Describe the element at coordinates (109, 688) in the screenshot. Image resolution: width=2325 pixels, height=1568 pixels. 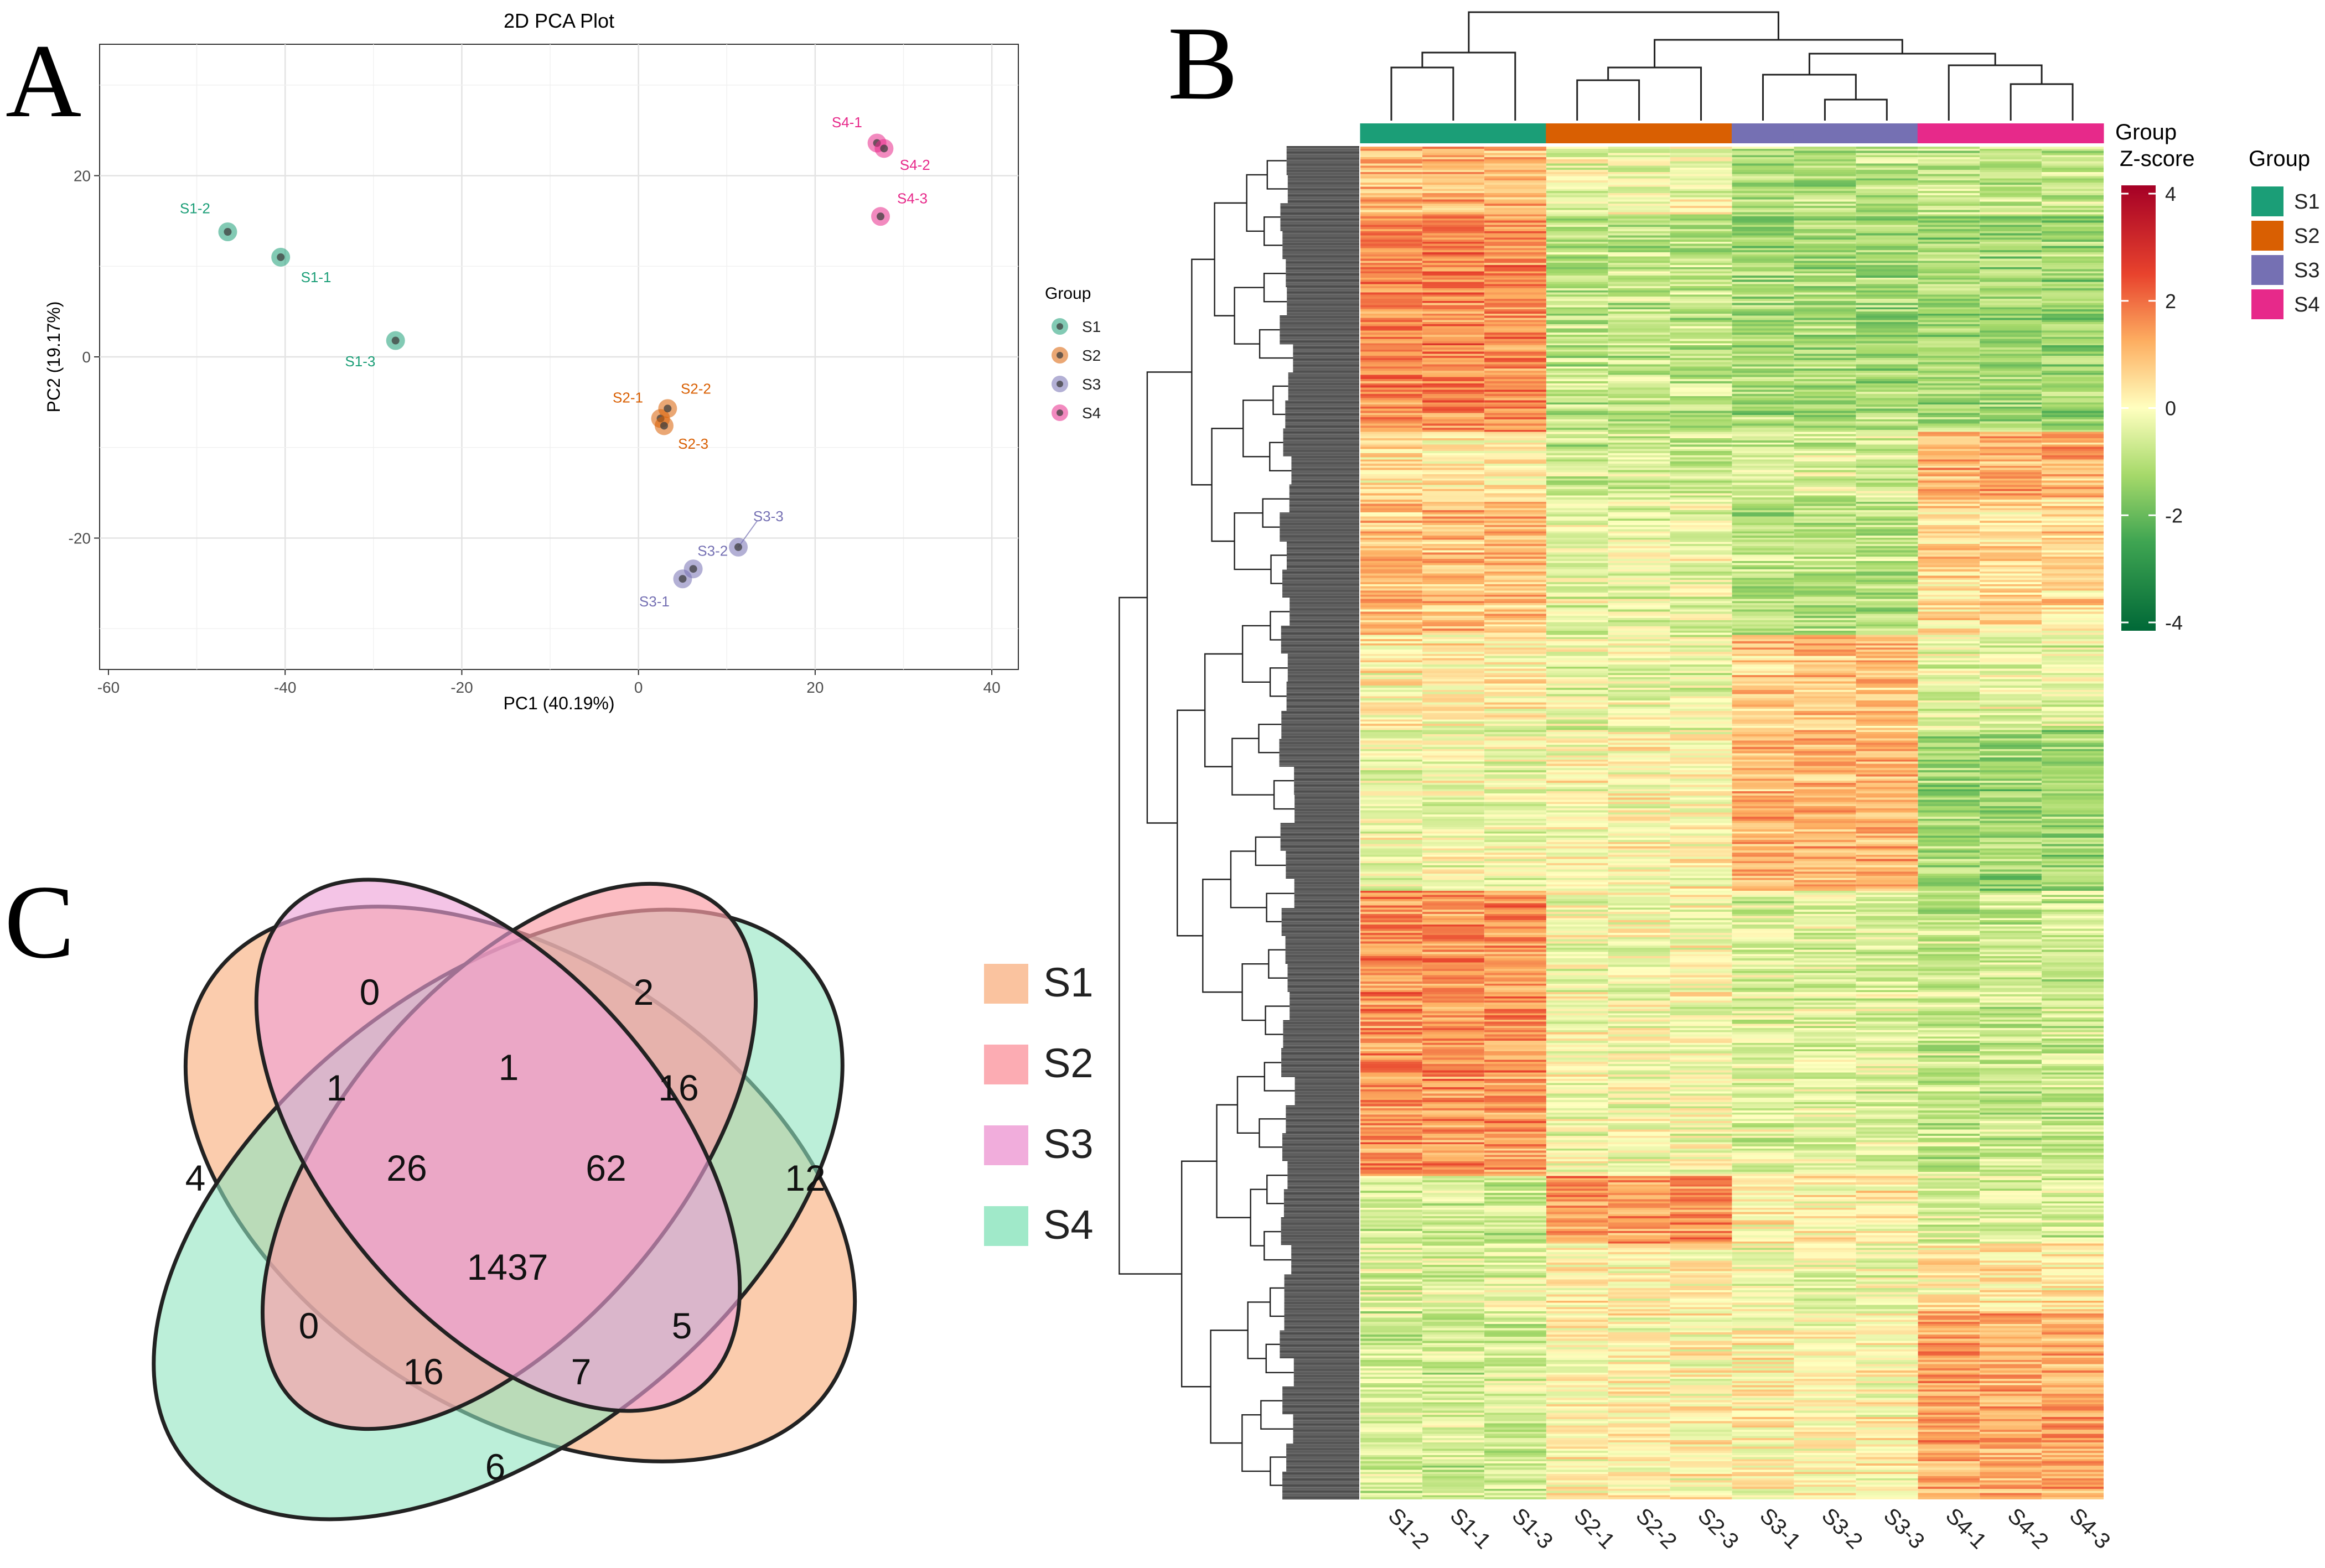
I see `pca-x-tick-label: -60` at that location.